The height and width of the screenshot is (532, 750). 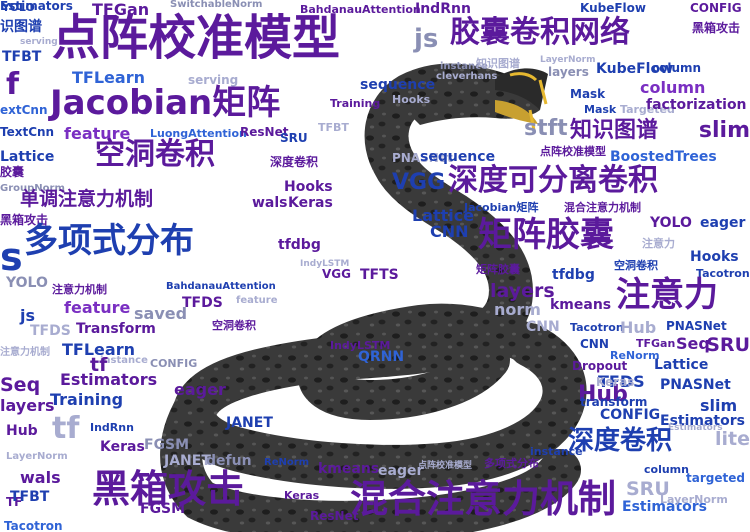 What do you see at coordinates (663, 157) in the screenshot?
I see `cloud-word: BoostedTrees` at bounding box center [663, 157].